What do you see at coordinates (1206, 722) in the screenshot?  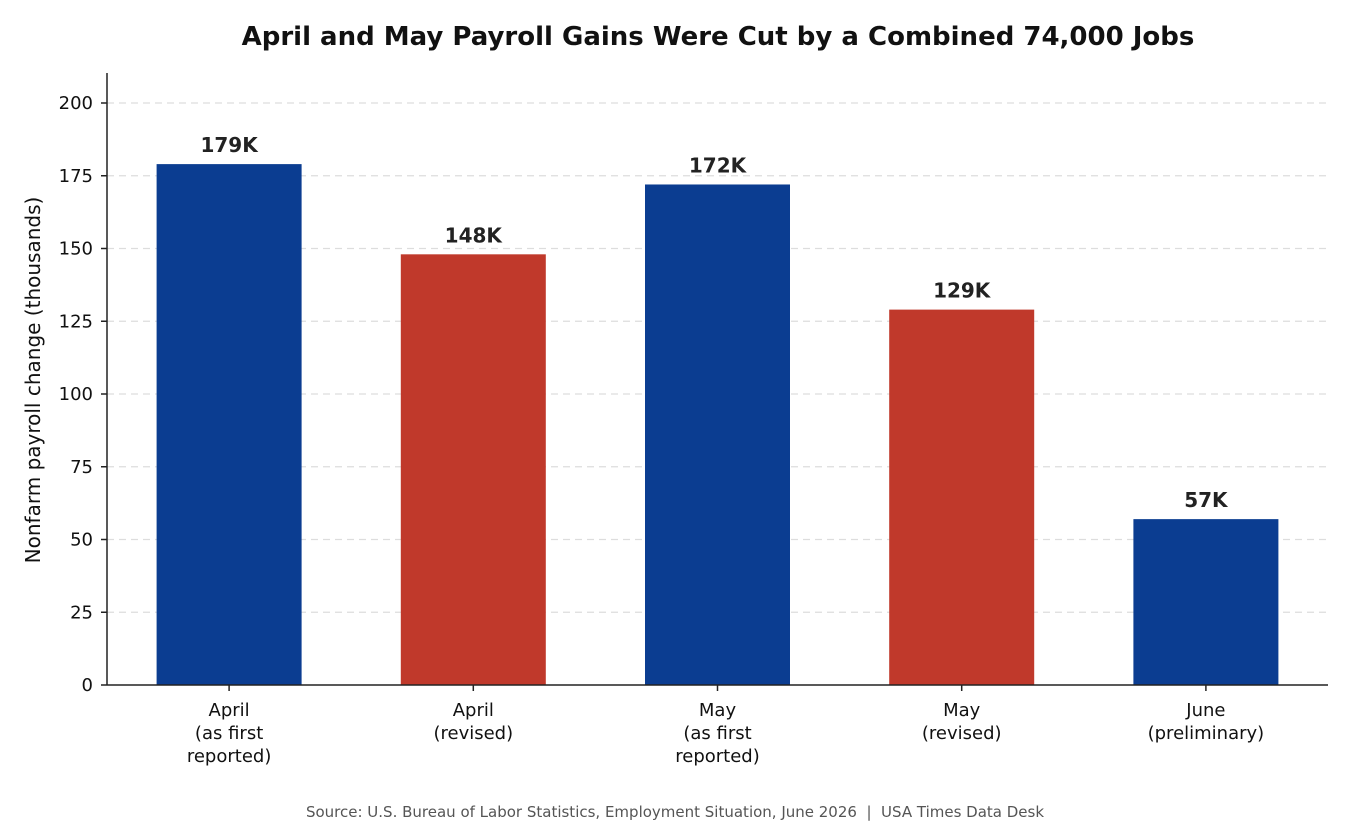 I see `x-tick-label: June (preliminary)` at bounding box center [1206, 722].